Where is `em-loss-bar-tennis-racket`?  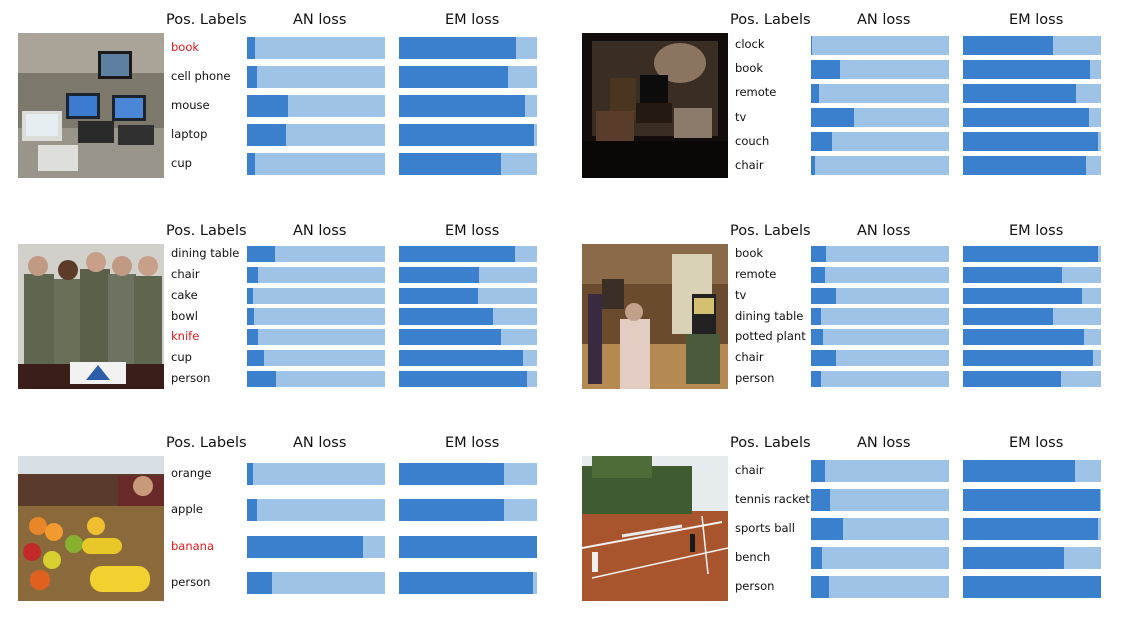
em-loss-bar-tennis-racket is located at coordinates (1031, 499).